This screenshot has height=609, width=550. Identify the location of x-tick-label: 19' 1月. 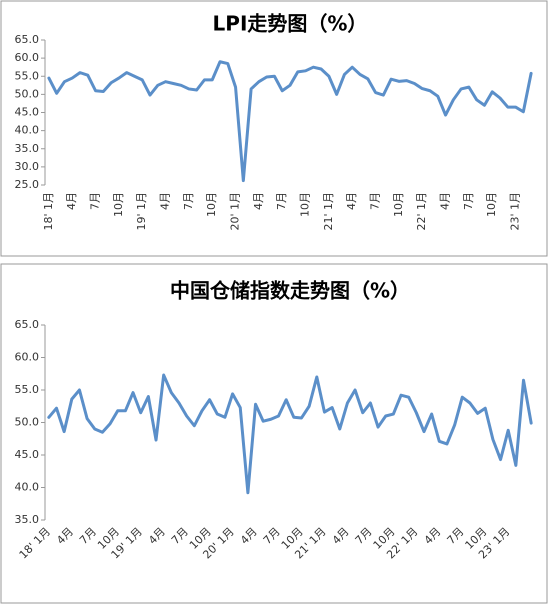
(141, 211).